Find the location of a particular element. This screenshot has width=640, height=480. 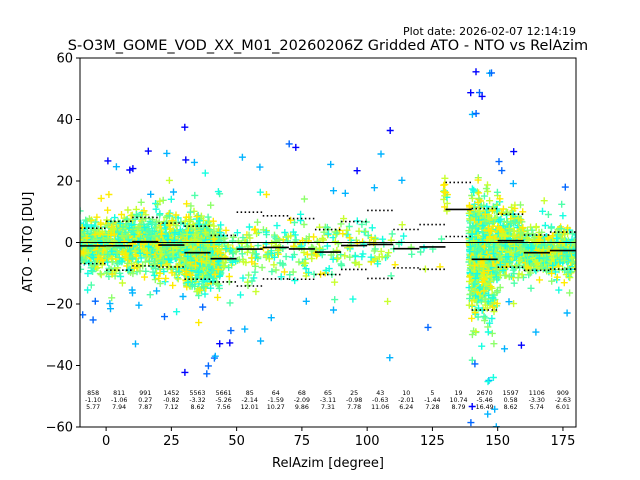

x-tick-label: 25 is located at coordinates (171, 441).